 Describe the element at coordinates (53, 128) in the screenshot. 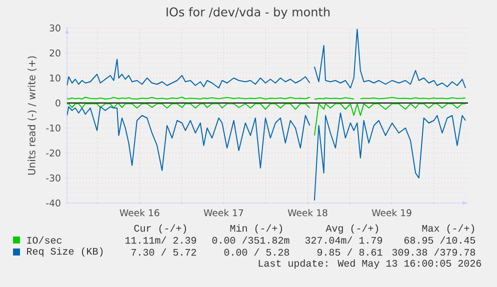

I see `y-tick-label: -10` at that location.